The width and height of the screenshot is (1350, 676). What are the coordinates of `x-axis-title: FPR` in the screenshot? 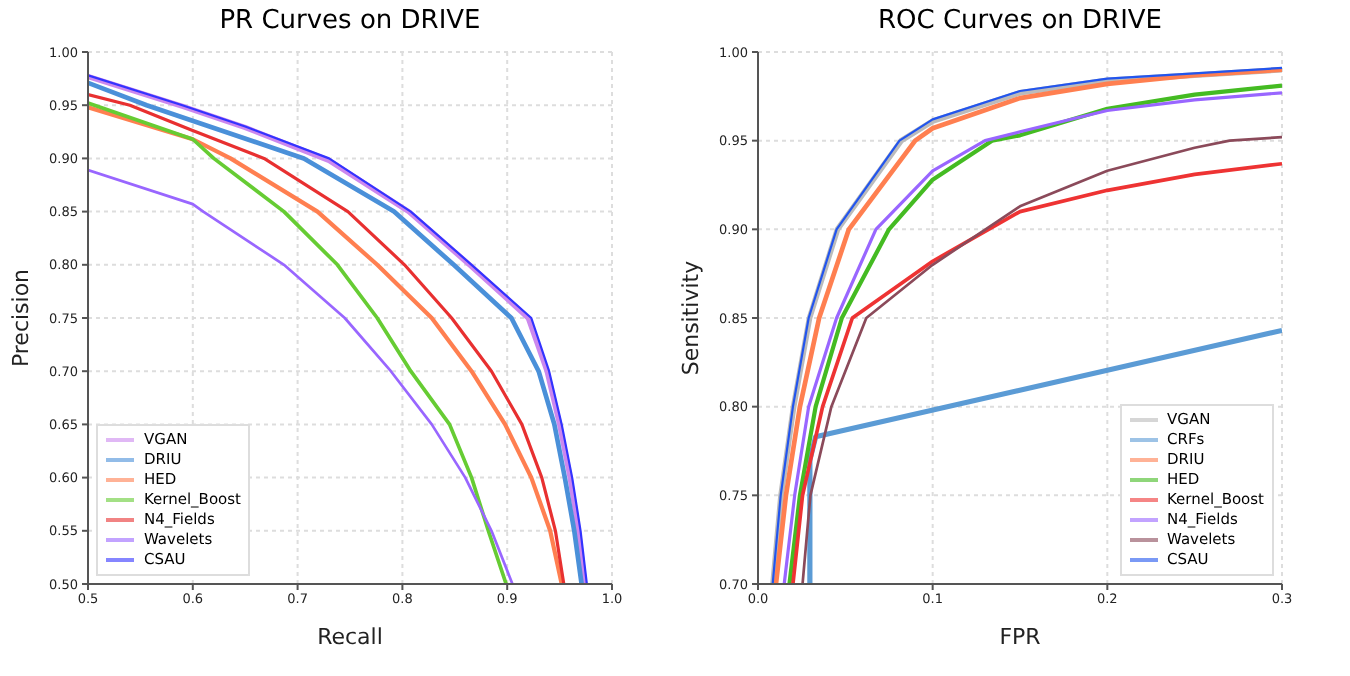 It's located at (1020, 637).